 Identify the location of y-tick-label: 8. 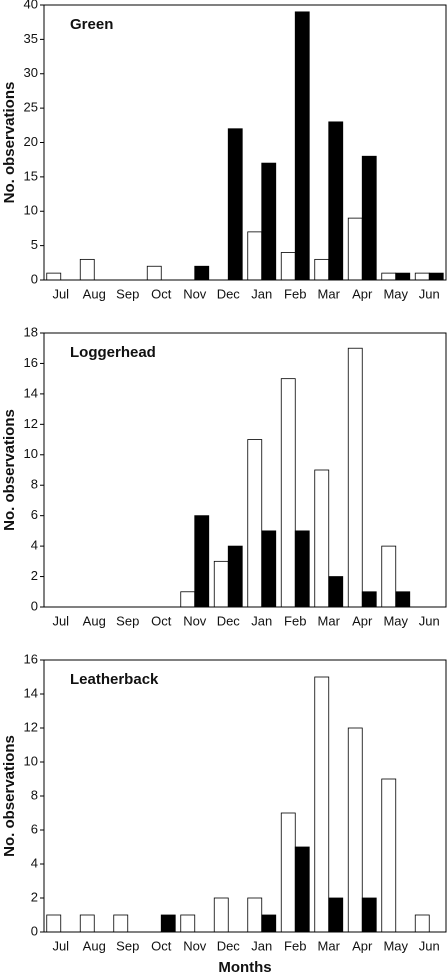
(34, 484).